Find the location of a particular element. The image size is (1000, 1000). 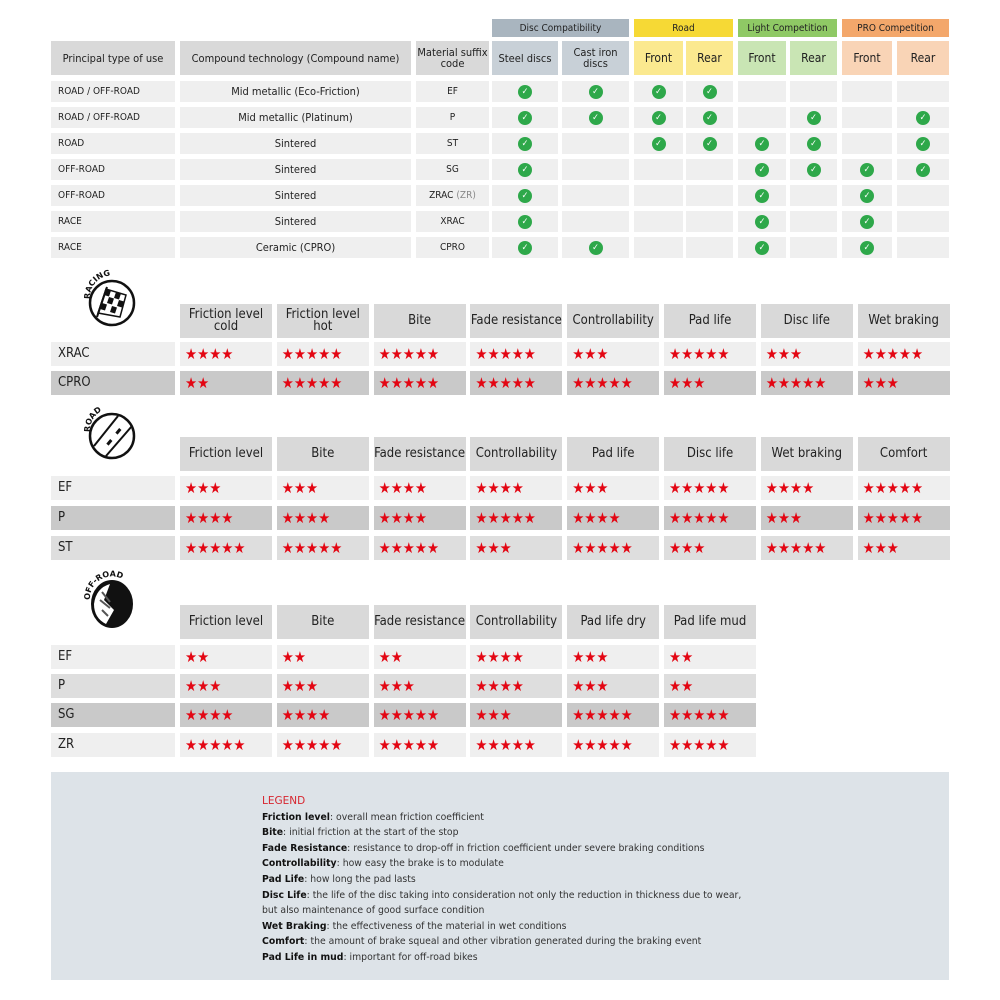

row-code: XRAC is located at coordinates (113, 354).